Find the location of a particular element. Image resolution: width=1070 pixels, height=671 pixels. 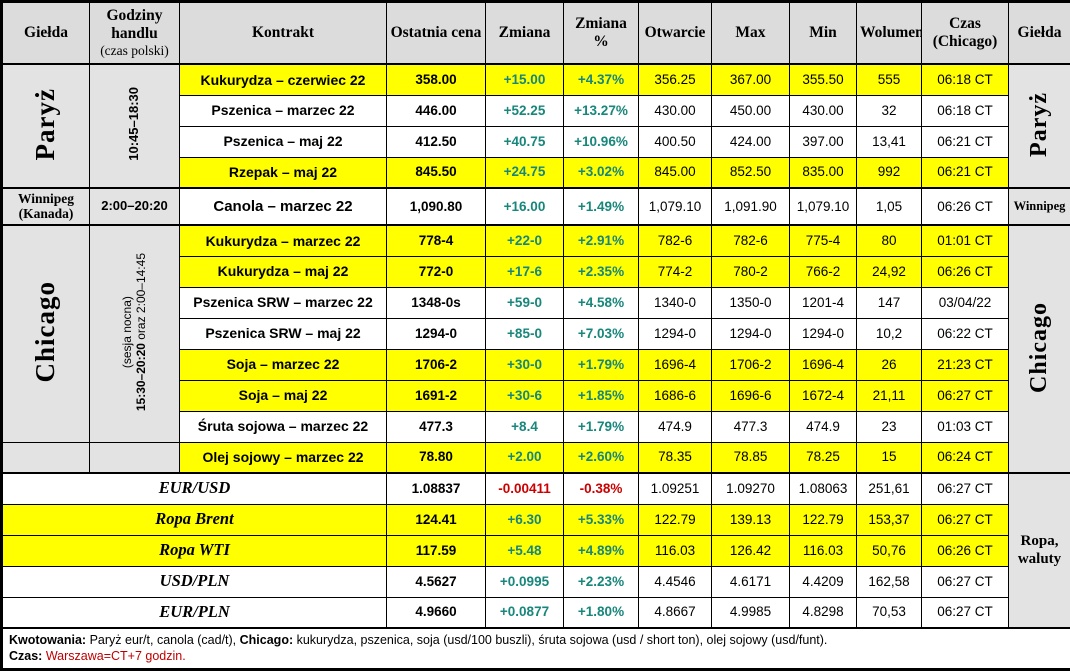

header-time-chicago: Czas(Chicago) is located at coordinates (965, 33).